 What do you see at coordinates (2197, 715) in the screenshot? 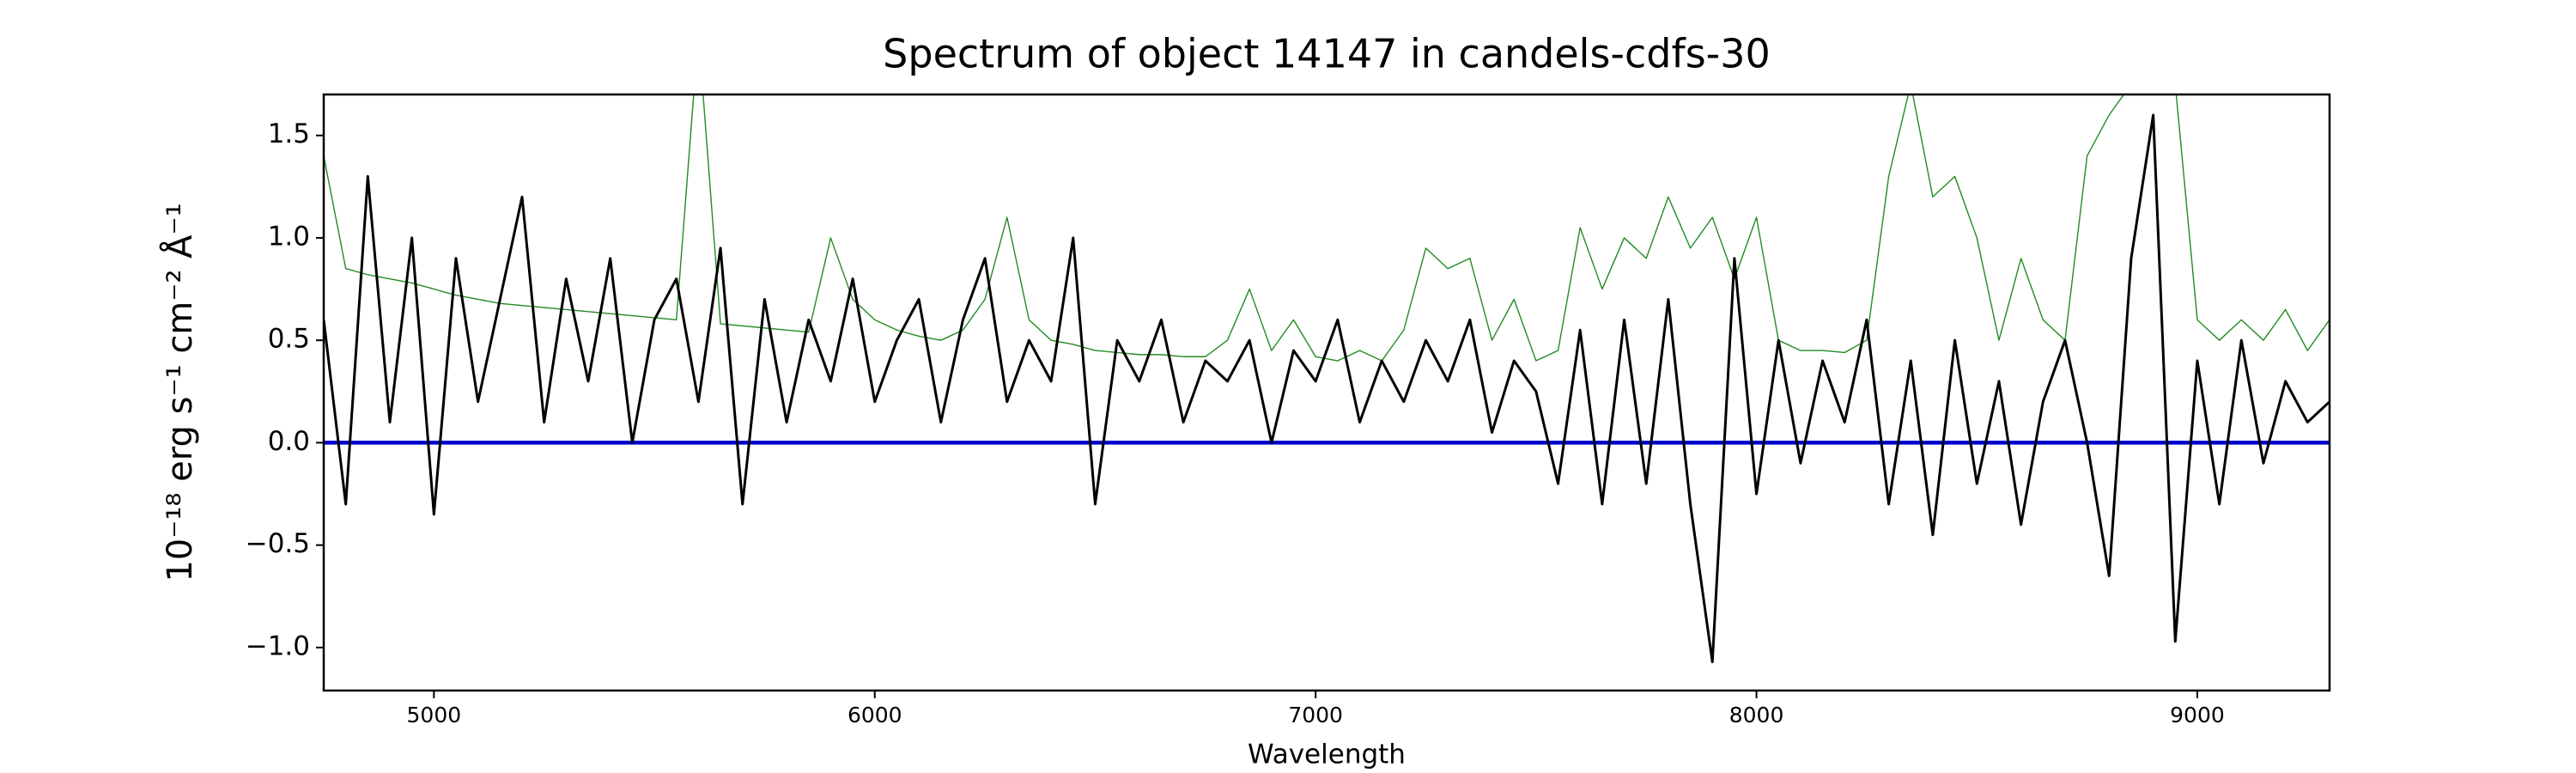
I see `x-tick-label: 9000` at bounding box center [2197, 715].